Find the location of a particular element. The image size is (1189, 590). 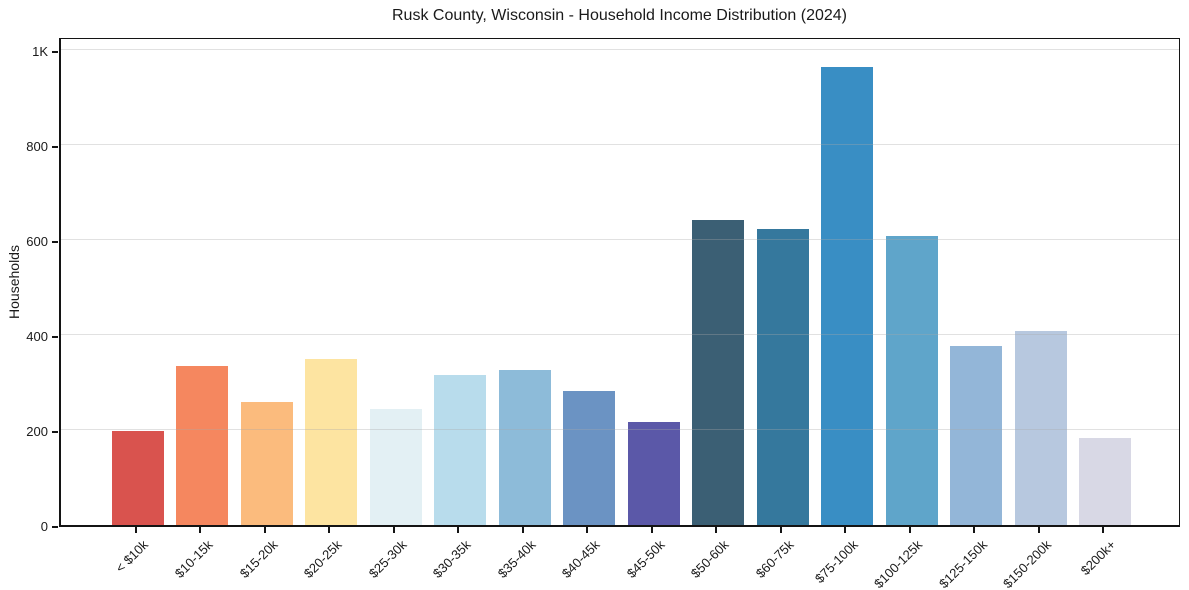

x-tick-label: $100-125k is located at coordinates (898, 563).